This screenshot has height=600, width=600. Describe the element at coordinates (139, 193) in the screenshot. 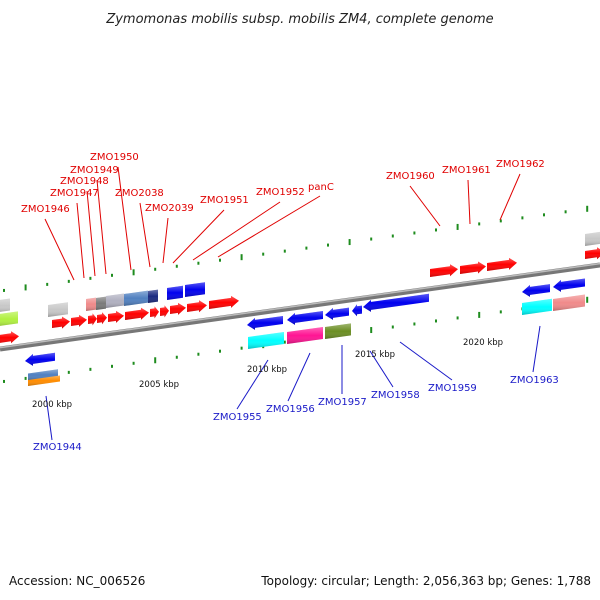

I see `gene-label-ZMO2038: ZMO2038` at that location.